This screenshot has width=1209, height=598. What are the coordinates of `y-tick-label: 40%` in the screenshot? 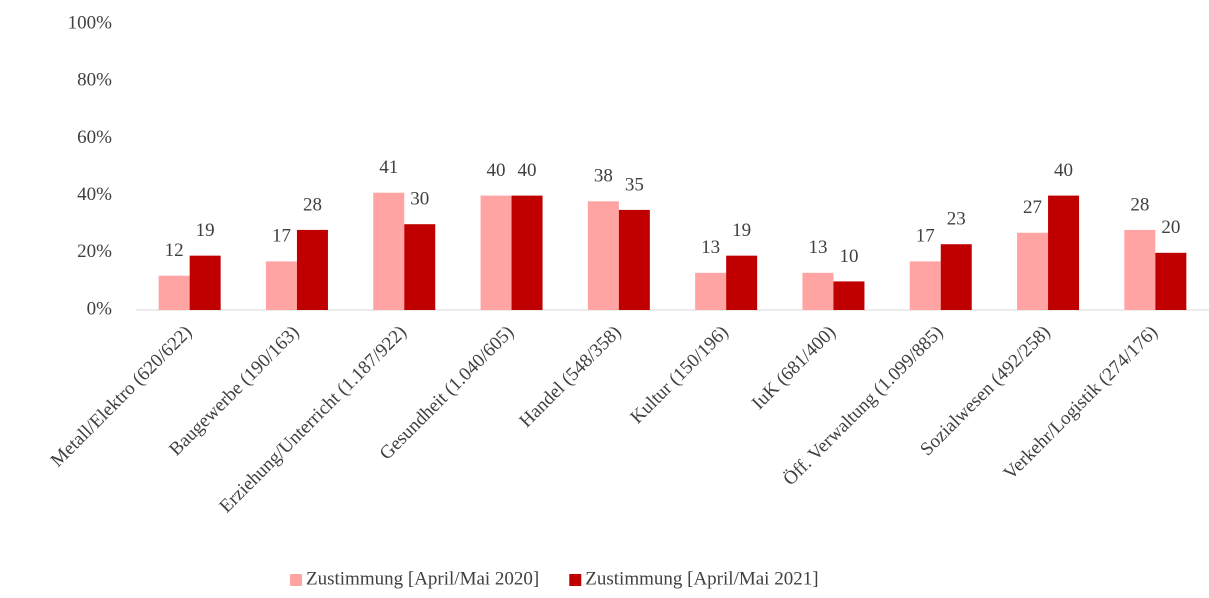 It's located at (94, 194).